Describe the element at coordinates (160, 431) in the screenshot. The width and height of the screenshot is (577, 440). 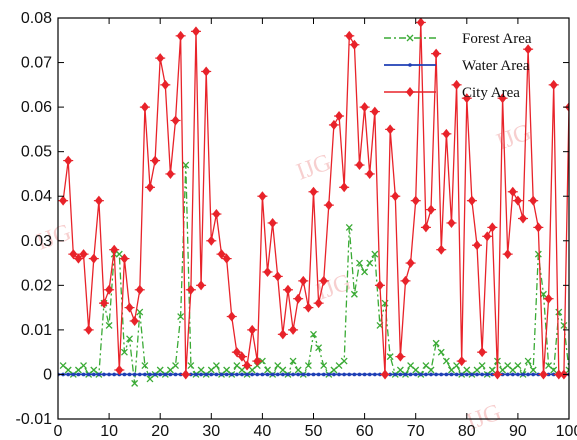
I see `x-tick-label: 20` at that location.